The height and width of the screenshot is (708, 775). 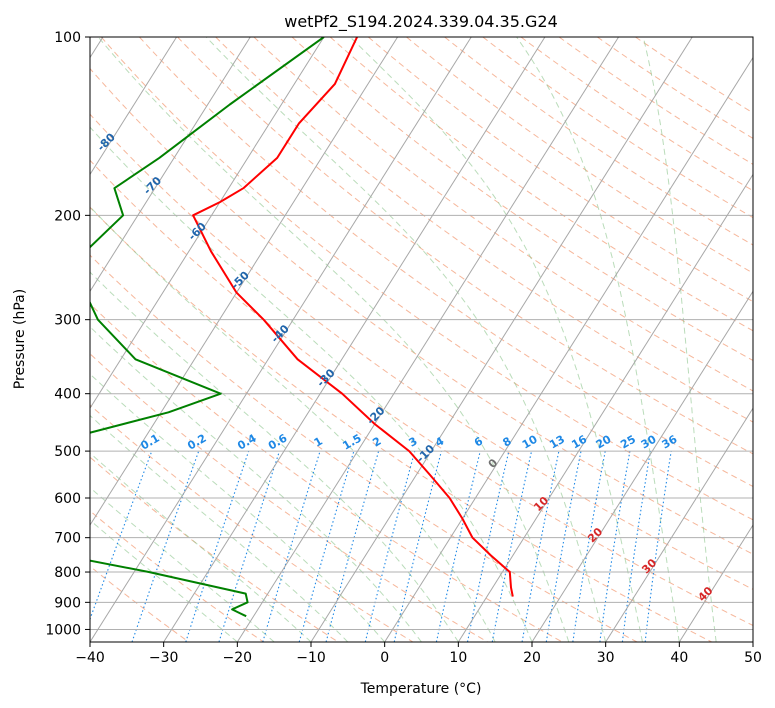 What do you see at coordinates (541, 504) in the screenshot?
I see `isotherm-label: 10` at bounding box center [541, 504].